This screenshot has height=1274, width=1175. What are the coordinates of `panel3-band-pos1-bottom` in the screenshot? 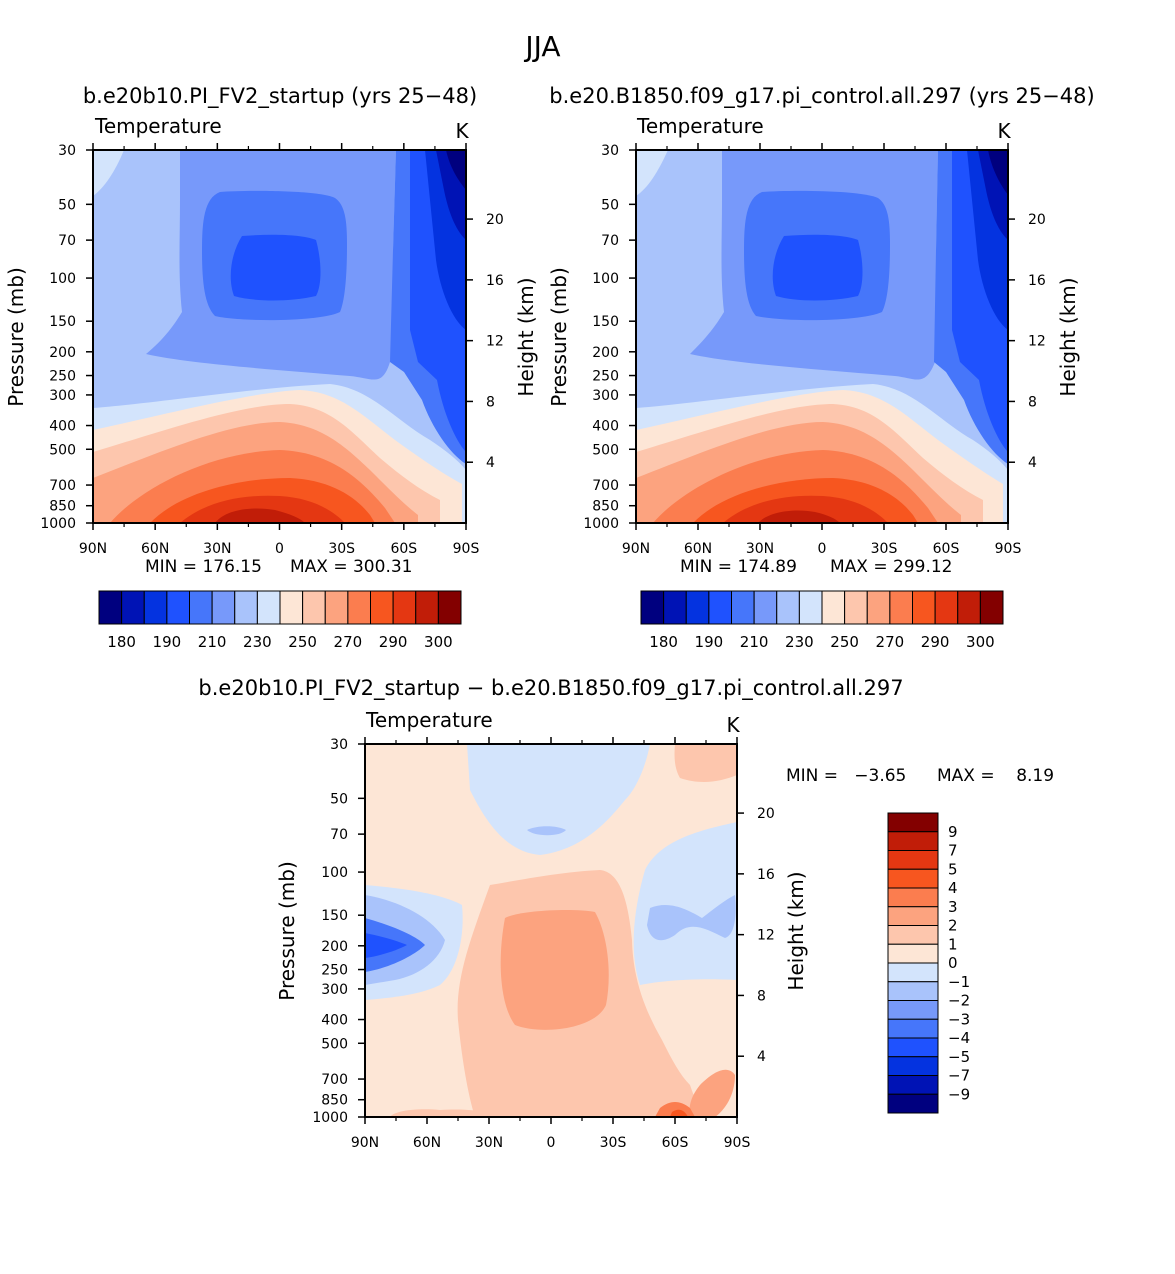 It's located at (445, 1113).